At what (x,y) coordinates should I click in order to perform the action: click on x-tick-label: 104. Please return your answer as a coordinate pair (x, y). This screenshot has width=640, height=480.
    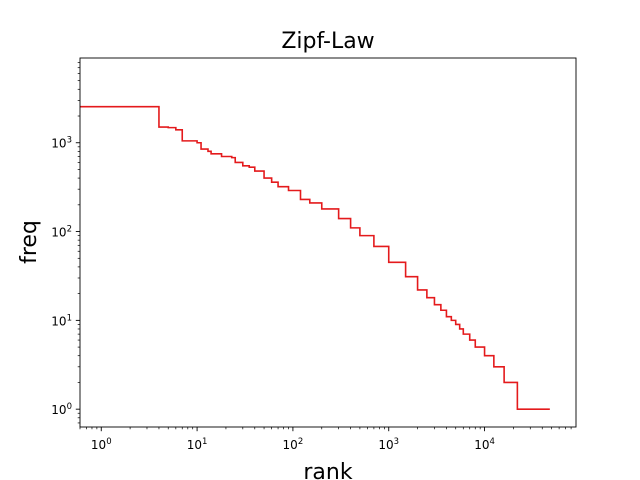
    Looking at the image, I should click on (484, 444).